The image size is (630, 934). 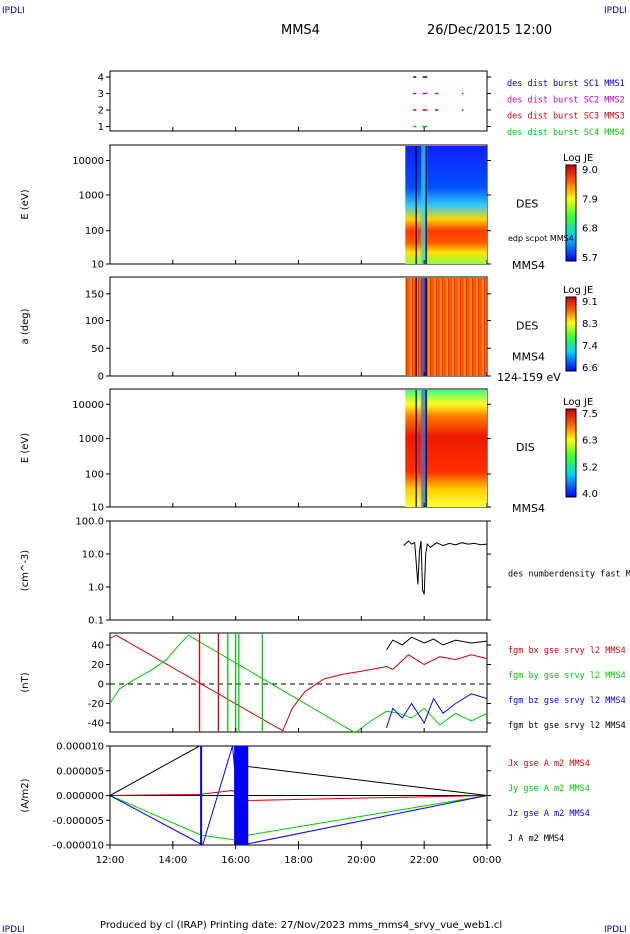 I want to click on corner-mark-tl: IPDLI, so click(x=13, y=11).